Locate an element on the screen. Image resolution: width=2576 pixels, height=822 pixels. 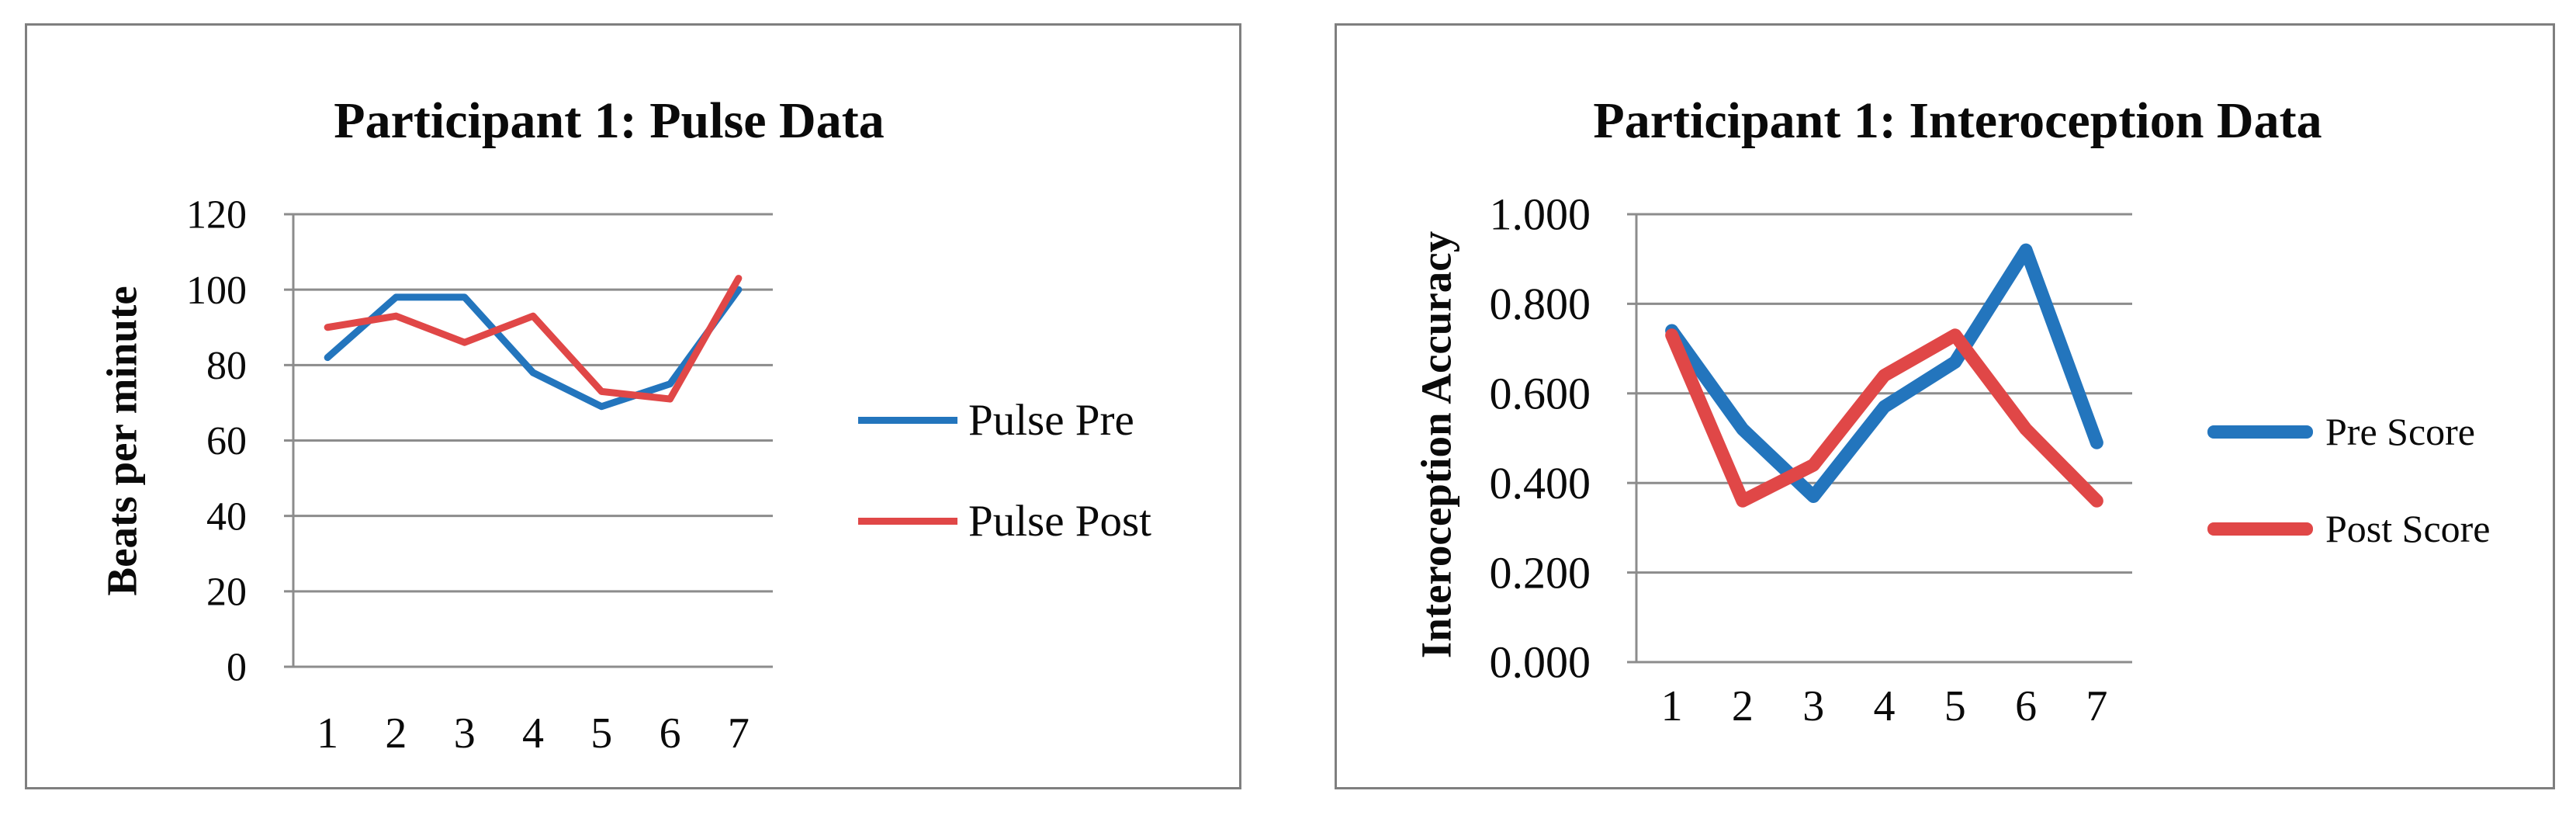
y-tick-label: 100 is located at coordinates (217, 291).